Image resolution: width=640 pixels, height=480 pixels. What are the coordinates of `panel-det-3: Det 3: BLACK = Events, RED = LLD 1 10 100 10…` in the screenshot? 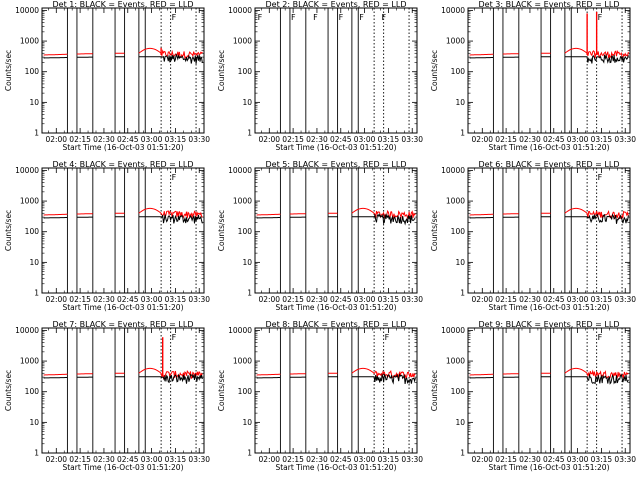 It's located at (533, 76).